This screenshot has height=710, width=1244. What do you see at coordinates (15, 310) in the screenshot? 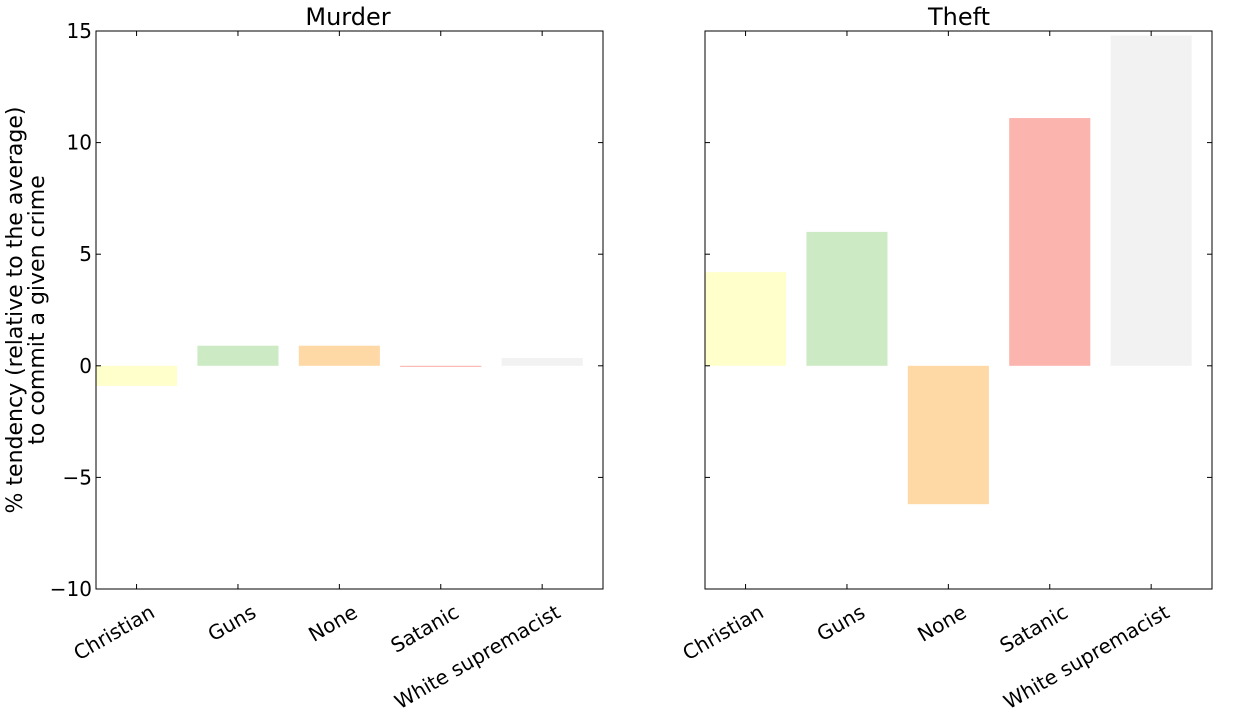
I see `y-axis-label-line1: % tendency (relative to the average)` at bounding box center [15, 310].